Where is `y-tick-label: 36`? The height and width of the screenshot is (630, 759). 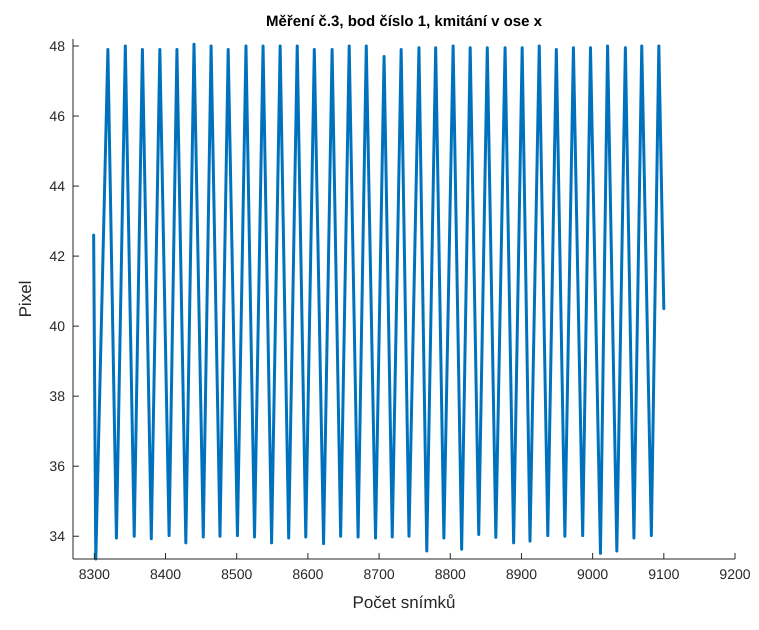
y-tick-label: 36 is located at coordinates (57, 466).